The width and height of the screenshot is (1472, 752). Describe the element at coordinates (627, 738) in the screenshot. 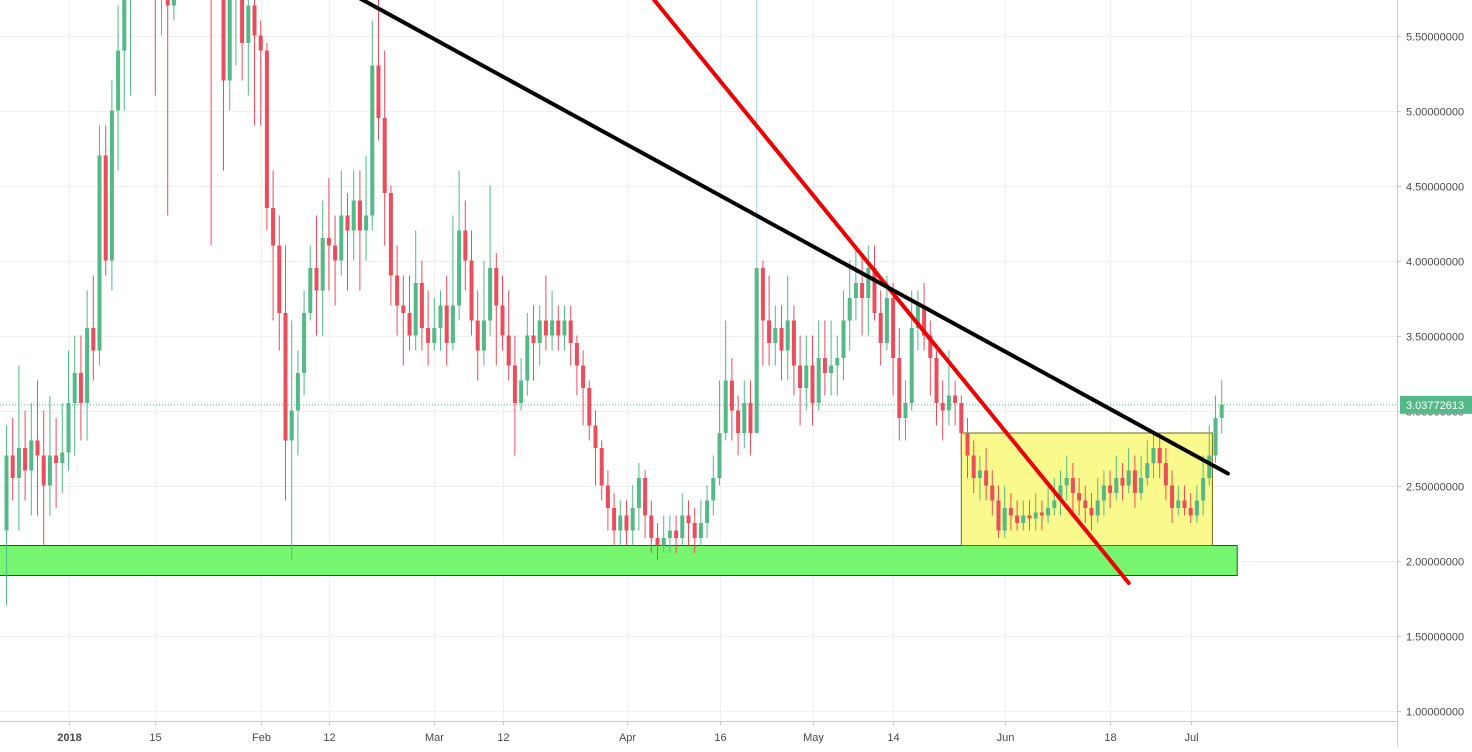

I see `x-tick-label: Apr` at that location.